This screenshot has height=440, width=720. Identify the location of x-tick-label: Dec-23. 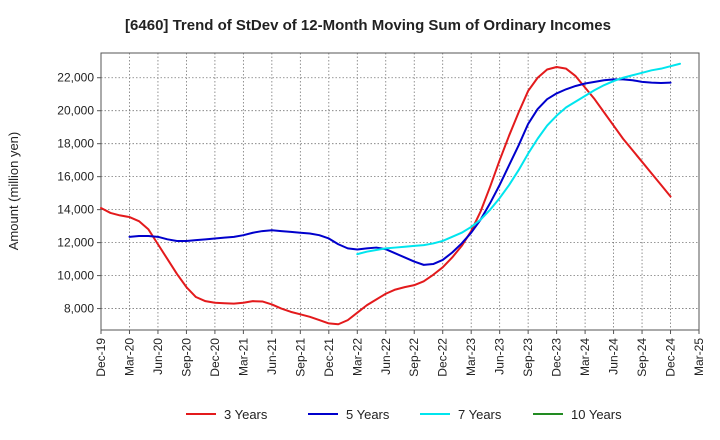
(557, 357).